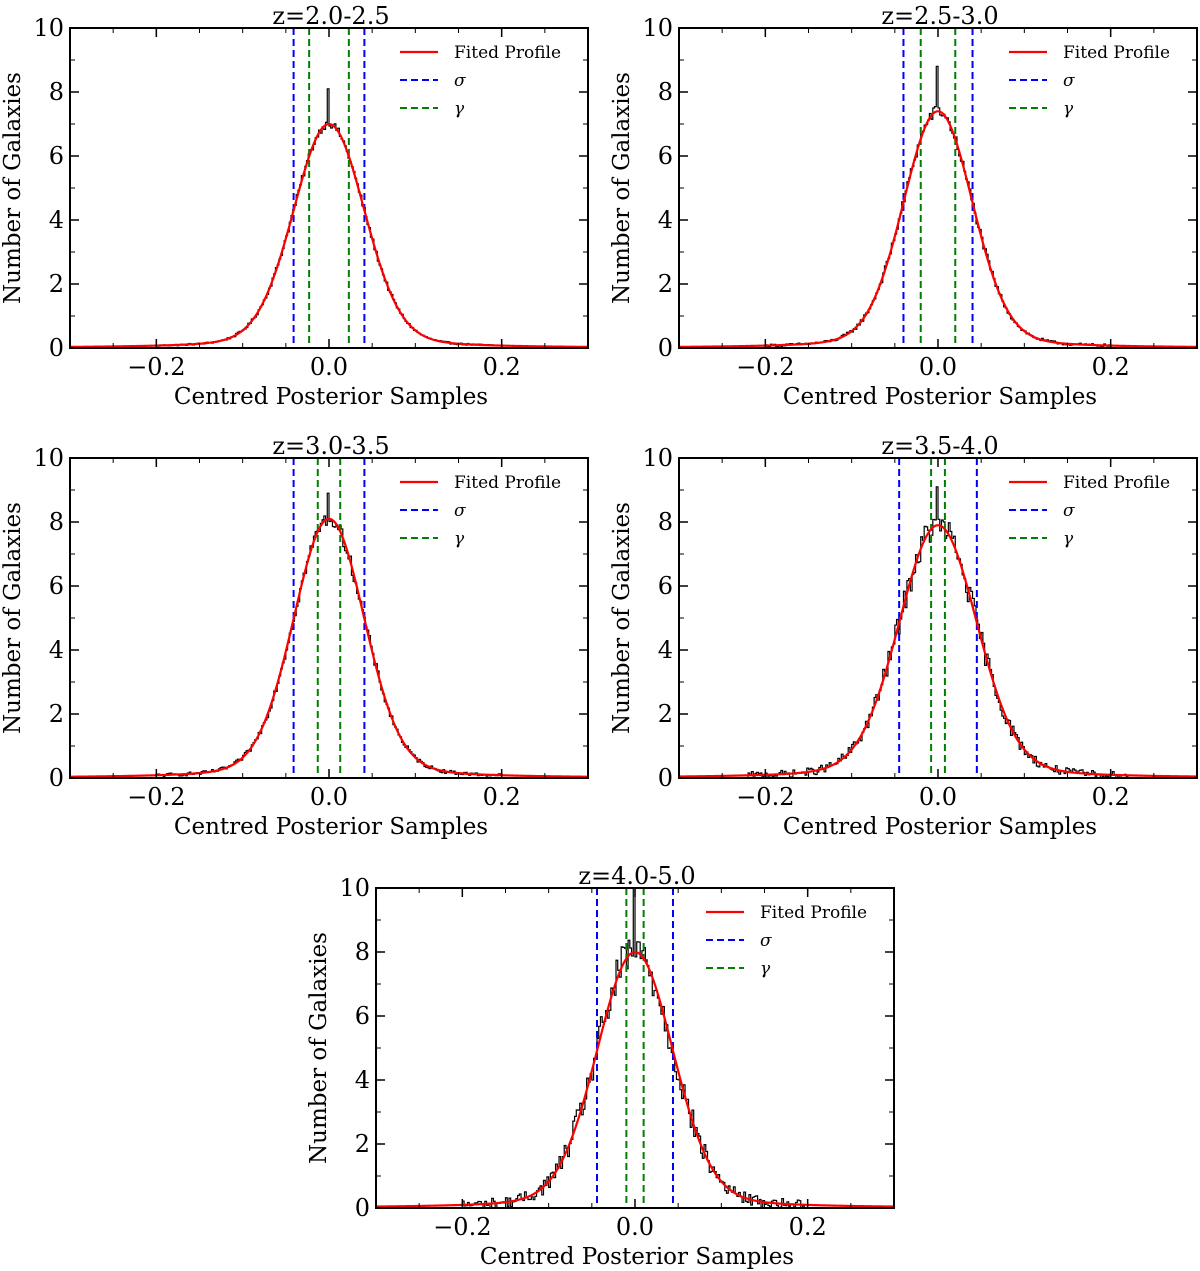 The height and width of the screenshot is (1271, 1200). I want to click on panel-title: z=4.0-5.0, so click(636, 876).